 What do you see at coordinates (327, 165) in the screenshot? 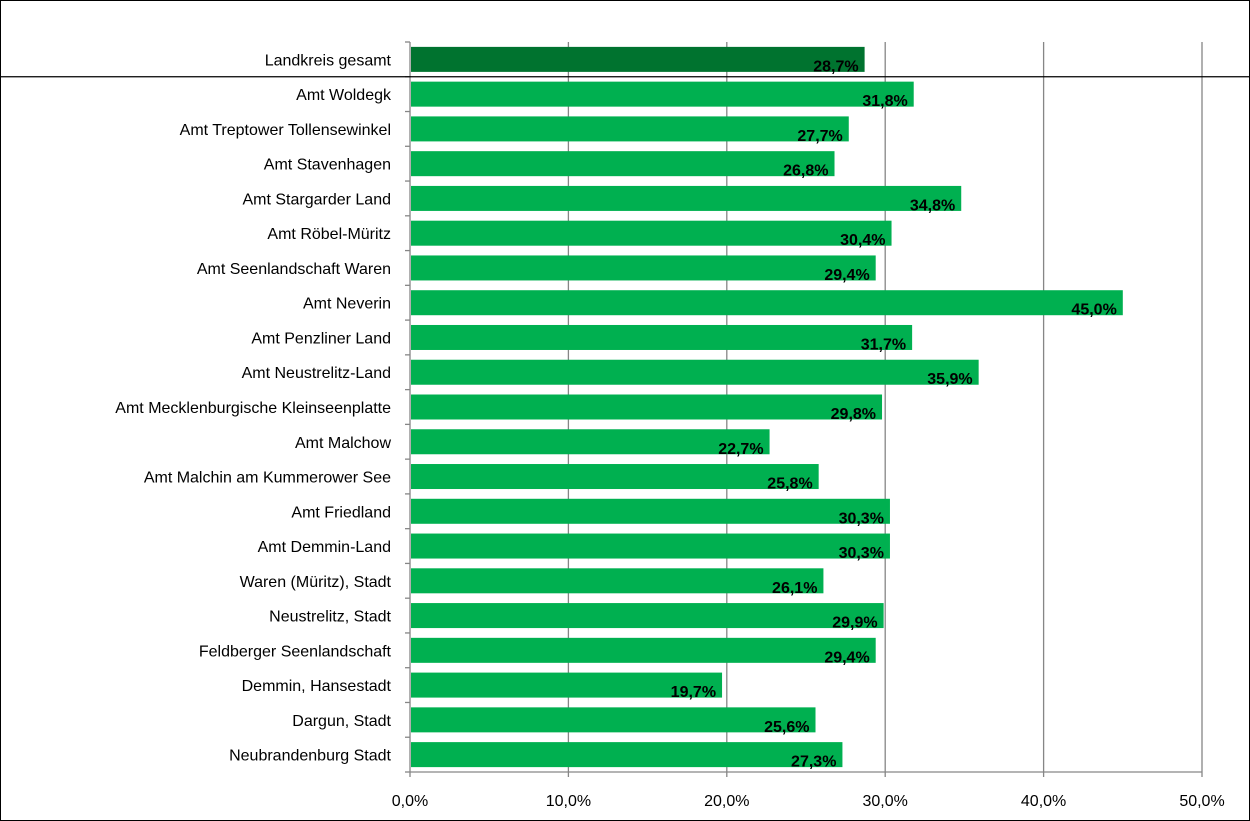
I see `category-label: Amt Stavenhagen` at bounding box center [327, 165].